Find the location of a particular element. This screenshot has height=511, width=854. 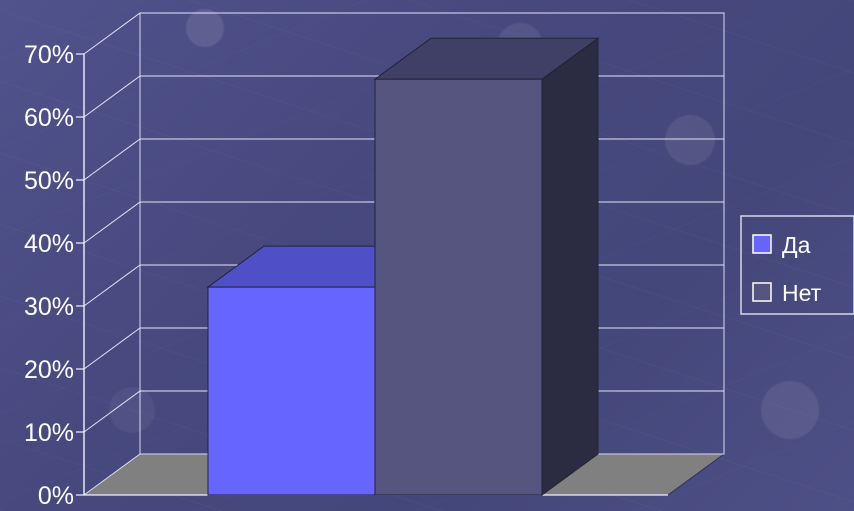

y-tick-label-2: 20% is located at coordinates (49, 370).